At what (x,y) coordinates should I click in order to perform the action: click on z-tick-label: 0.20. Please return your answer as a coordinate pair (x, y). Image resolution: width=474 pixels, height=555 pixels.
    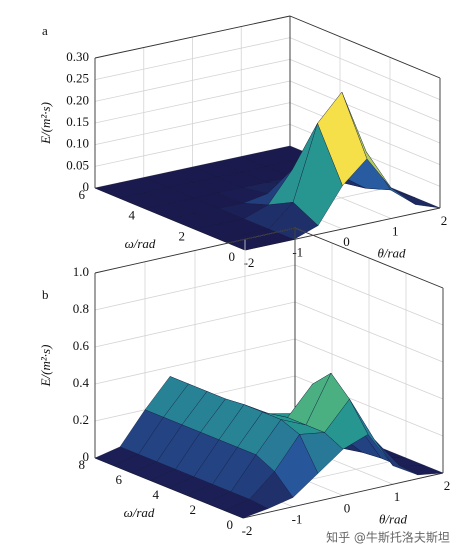
    Looking at the image, I should click on (77, 99).